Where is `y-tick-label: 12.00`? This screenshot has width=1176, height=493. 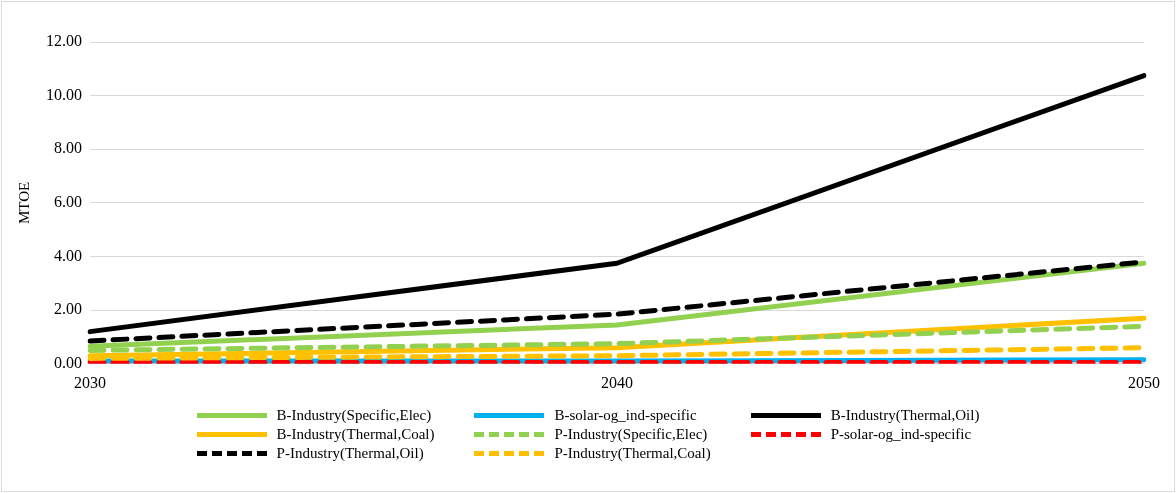 y-tick-label: 12.00 is located at coordinates (64, 41).